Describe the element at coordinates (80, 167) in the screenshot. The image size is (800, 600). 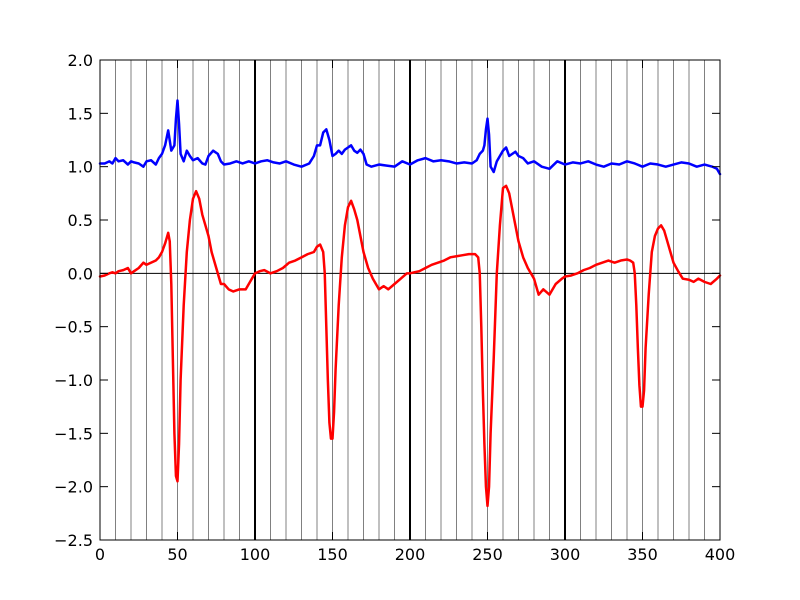
I see `y-tick-label: 1.0` at that location.